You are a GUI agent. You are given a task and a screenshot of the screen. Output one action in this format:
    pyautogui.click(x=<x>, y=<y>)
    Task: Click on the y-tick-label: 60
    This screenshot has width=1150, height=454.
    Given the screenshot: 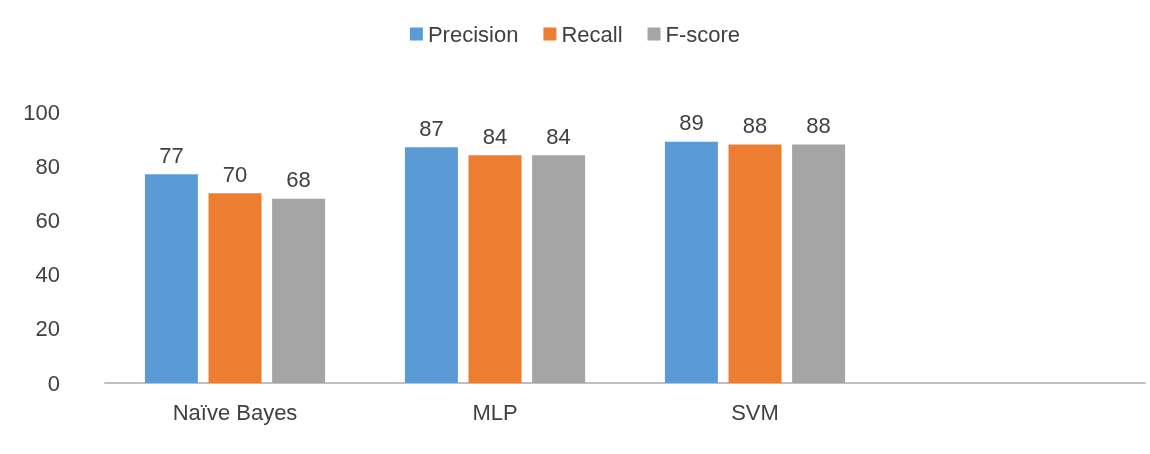 What is the action you would take?
    pyautogui.click(x=47, y=220)
    